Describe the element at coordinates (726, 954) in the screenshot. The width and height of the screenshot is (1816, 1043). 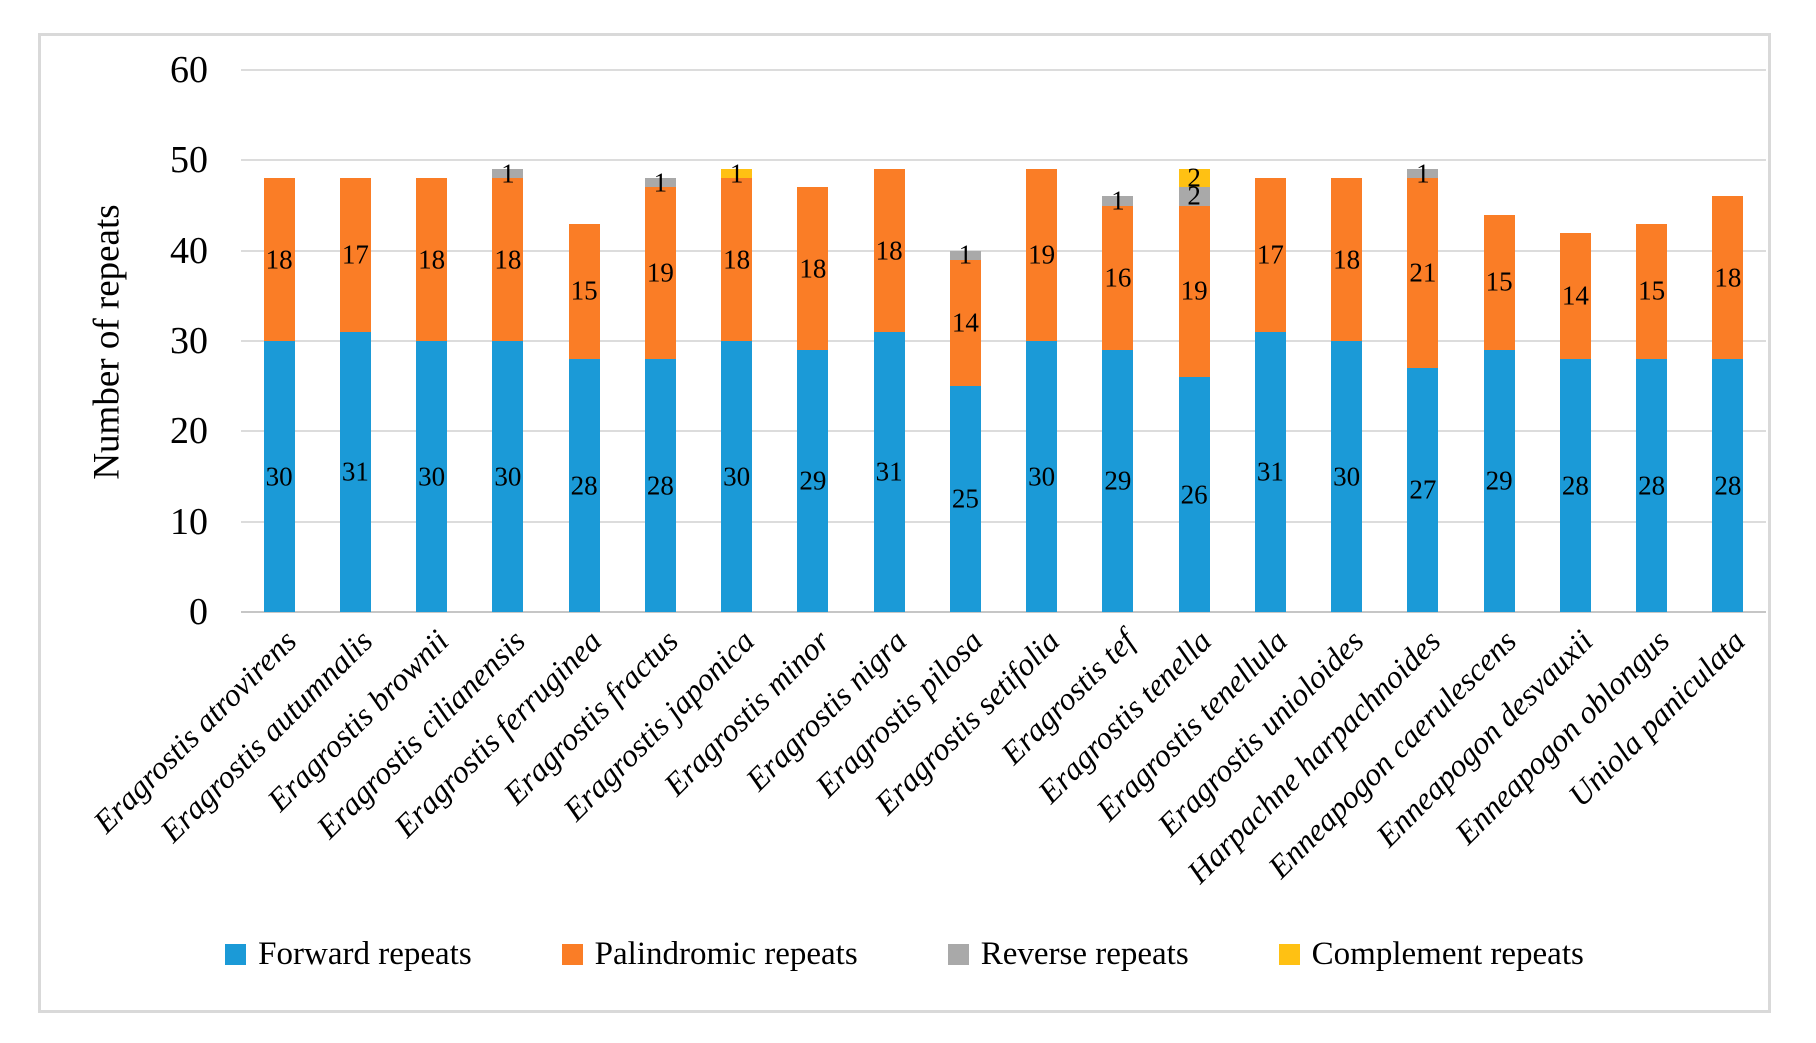
I see `legend-label: Palindromic repeats` at that location.